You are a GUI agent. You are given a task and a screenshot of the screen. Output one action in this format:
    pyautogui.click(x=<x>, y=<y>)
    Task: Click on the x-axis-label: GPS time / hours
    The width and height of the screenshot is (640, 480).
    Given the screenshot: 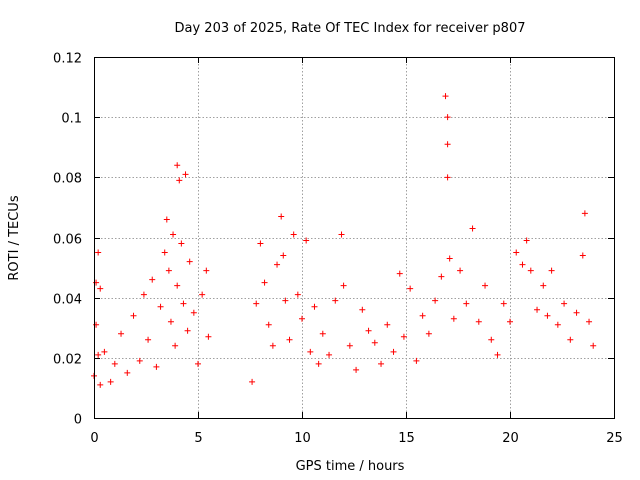 What is the action you would take?
    pyautogui.click(x=350, y=466)
    